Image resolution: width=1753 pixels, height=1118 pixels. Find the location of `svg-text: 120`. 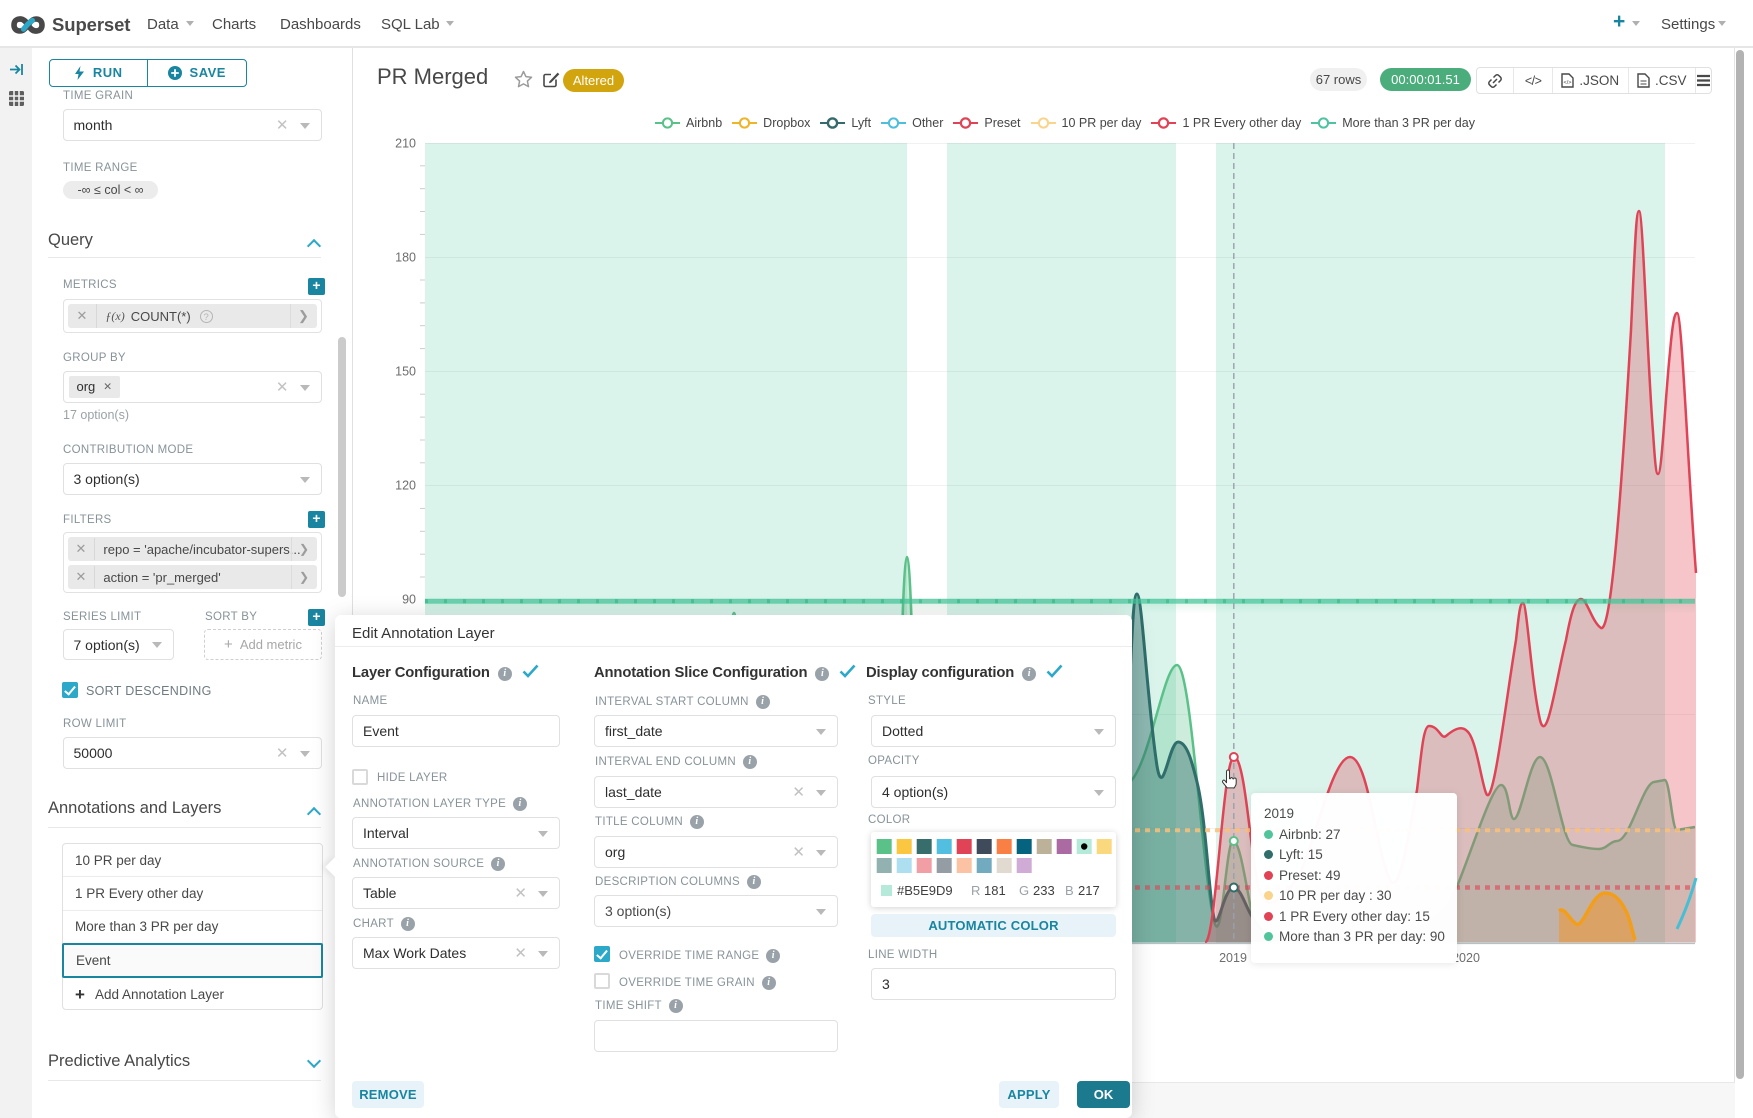

svg-text: 120 is located at coordinates (405, 486).